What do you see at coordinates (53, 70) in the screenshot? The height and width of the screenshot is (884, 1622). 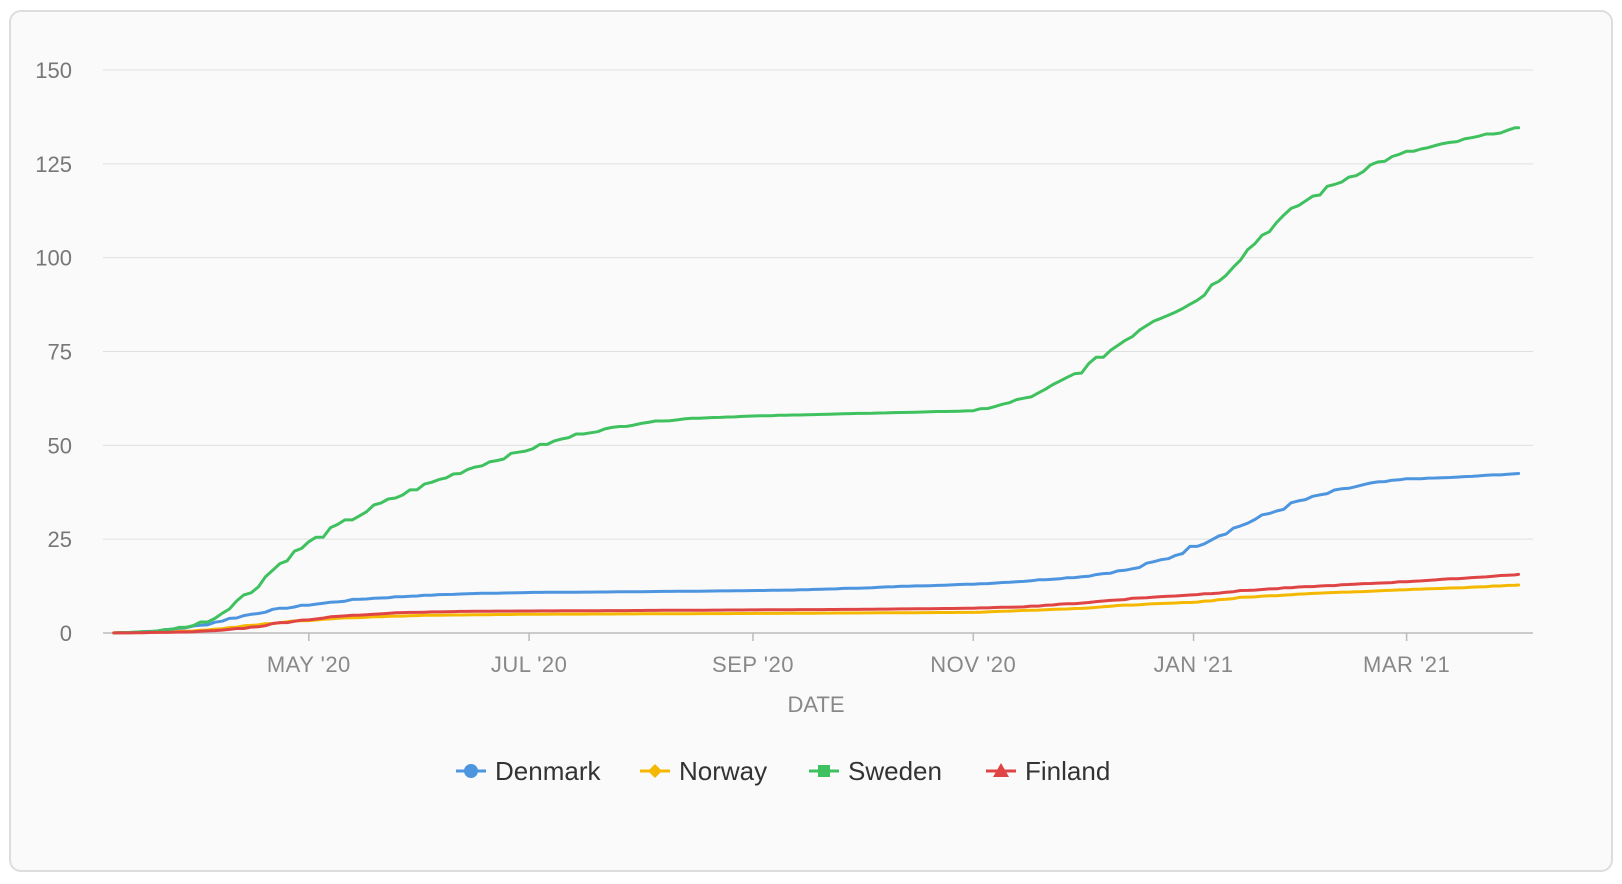 I see `y-tick-label: 150` at bounding box center [53, 70].